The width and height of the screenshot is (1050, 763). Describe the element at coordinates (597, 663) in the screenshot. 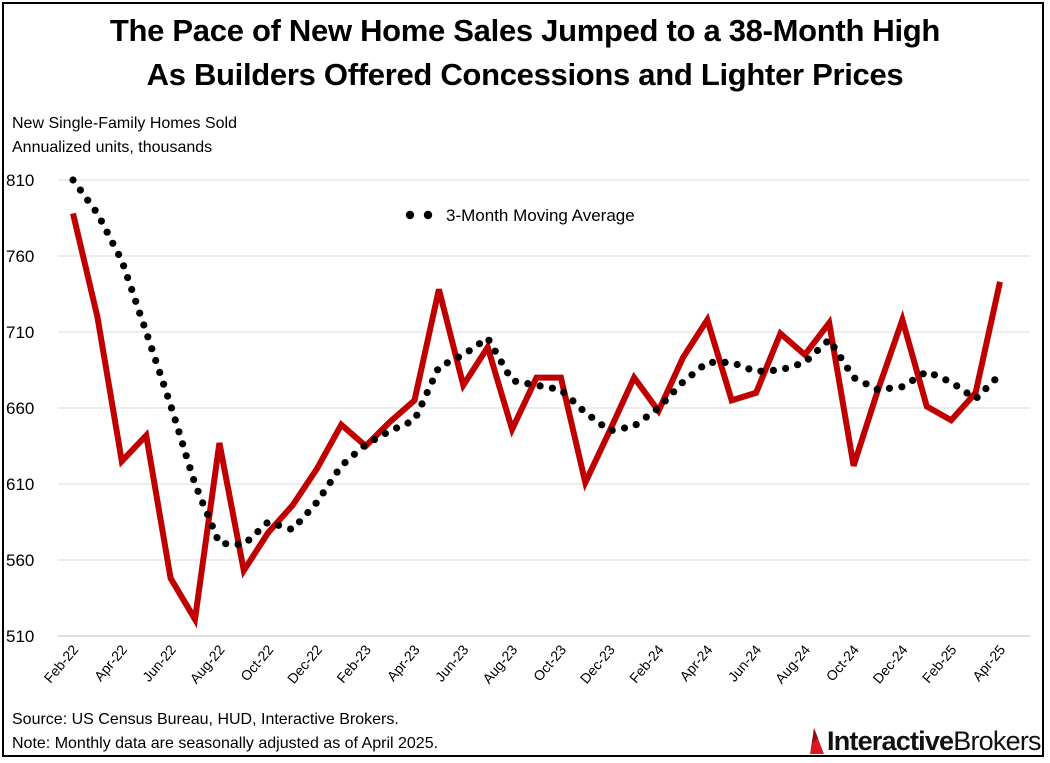

I see `x-tick-label: Dec-23` at that location.